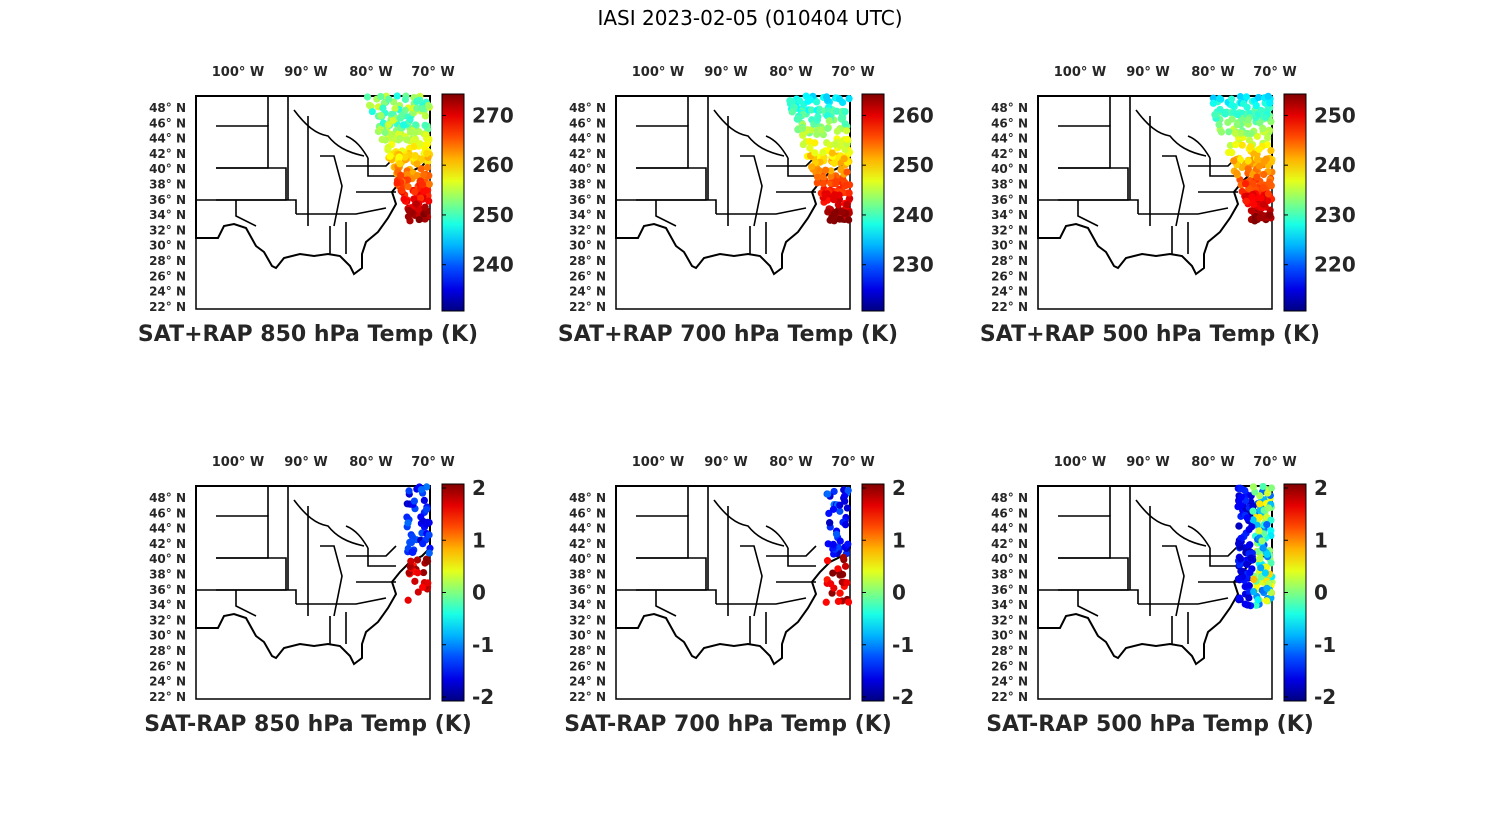 Image resolution: width=1500 pixels, height=825 pixels. What do you see at coordinates (1147, 462) in the screenshot?
I see `lon-tick-label: 90° W` at bounding box center [1147, 462].